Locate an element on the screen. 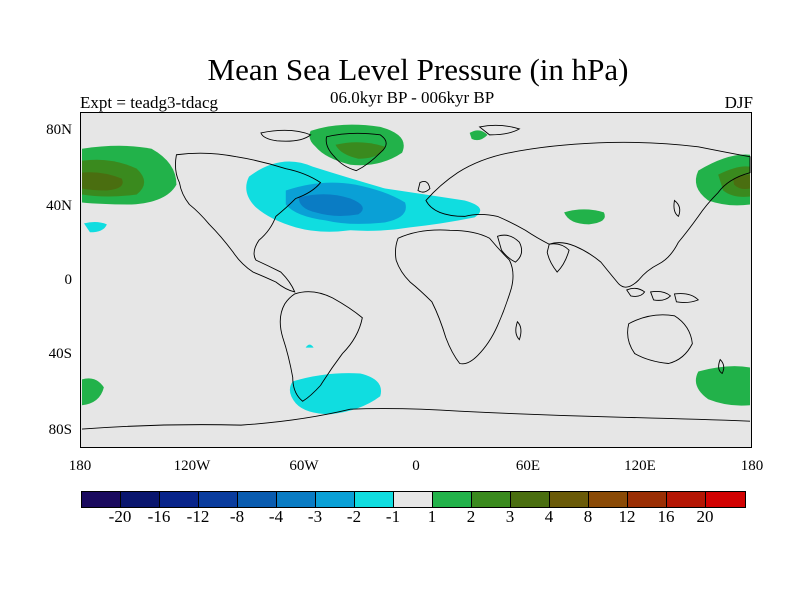 This screenshot has height=600, width=800. colorbar-tick-label: -8 is located at coordinates (237, 516).